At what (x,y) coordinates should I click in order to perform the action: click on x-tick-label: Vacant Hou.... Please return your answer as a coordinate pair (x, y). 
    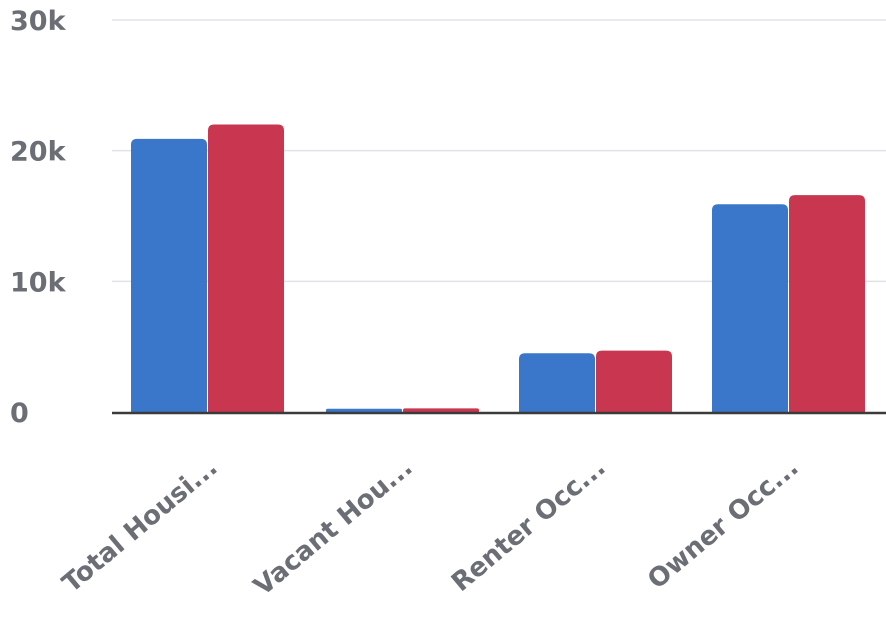
    Looking at the image, I should click on (333, 527).